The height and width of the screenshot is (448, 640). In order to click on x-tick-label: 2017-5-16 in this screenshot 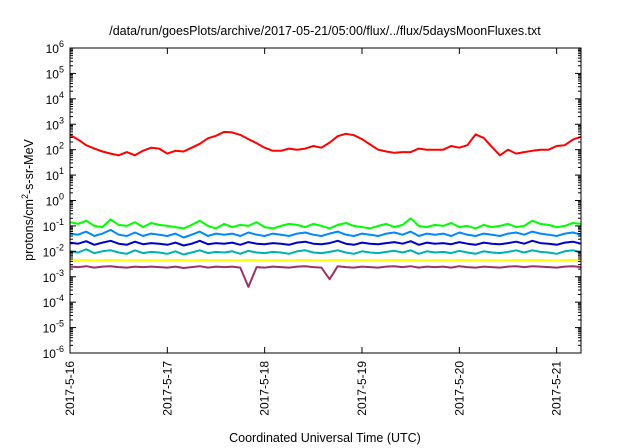, I will do `click(70, 388)`.